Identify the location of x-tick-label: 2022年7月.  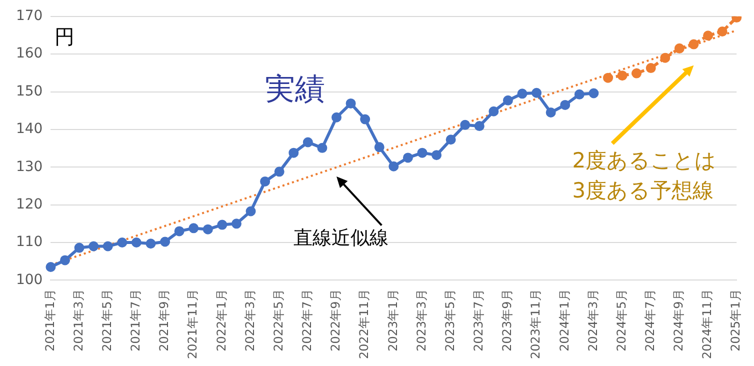
(307, 320).